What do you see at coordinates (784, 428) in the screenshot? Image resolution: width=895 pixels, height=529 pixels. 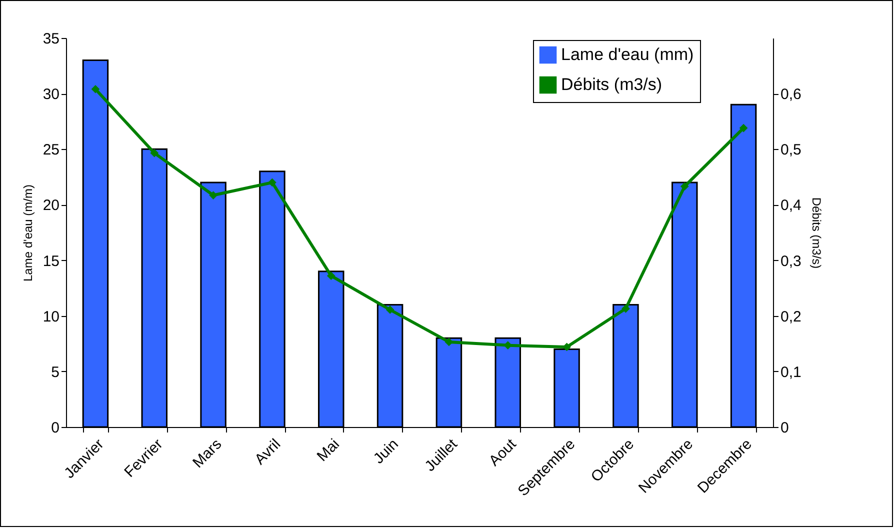 I see `y2-tick-label: 0` at bounding box center [784, 428].